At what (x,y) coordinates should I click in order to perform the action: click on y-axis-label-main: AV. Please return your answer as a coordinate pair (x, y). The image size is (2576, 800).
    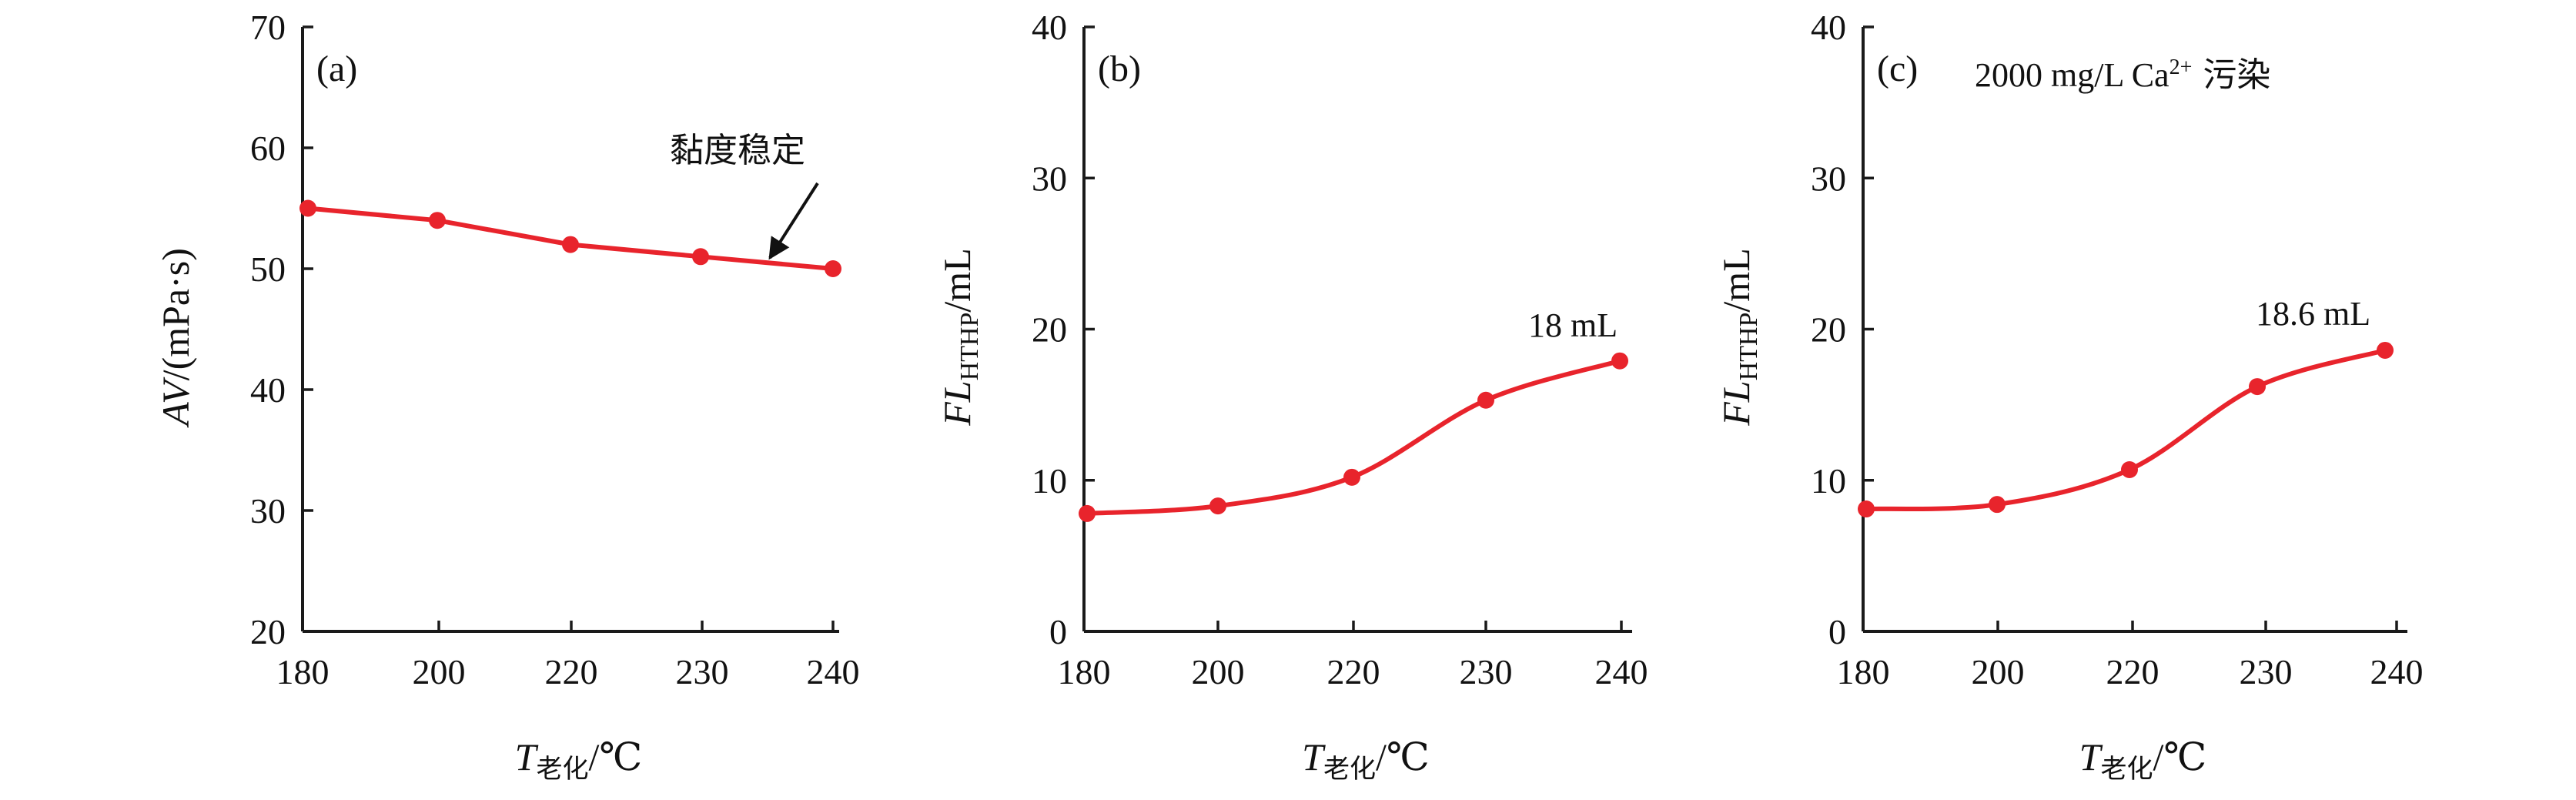
    Looking at the image, I should click on (176, 402).